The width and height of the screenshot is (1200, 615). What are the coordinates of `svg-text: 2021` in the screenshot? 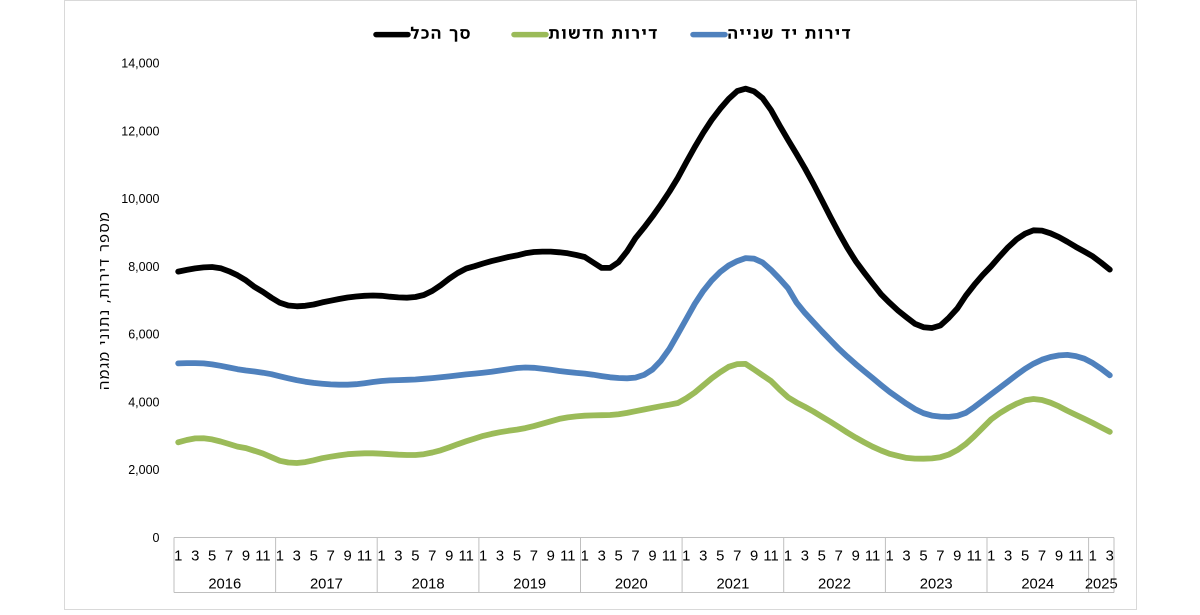 It's located at (732, 585).